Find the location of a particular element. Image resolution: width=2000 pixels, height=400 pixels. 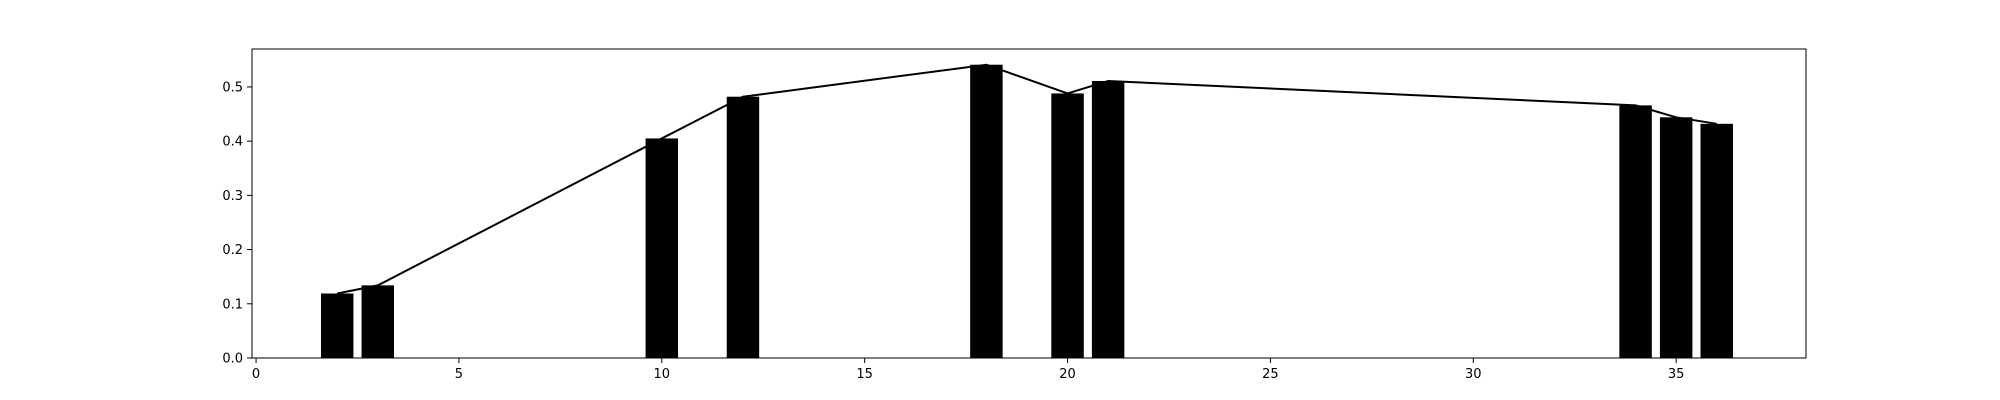

x-tick-label: 30 is located at coordinates (1473, 374).